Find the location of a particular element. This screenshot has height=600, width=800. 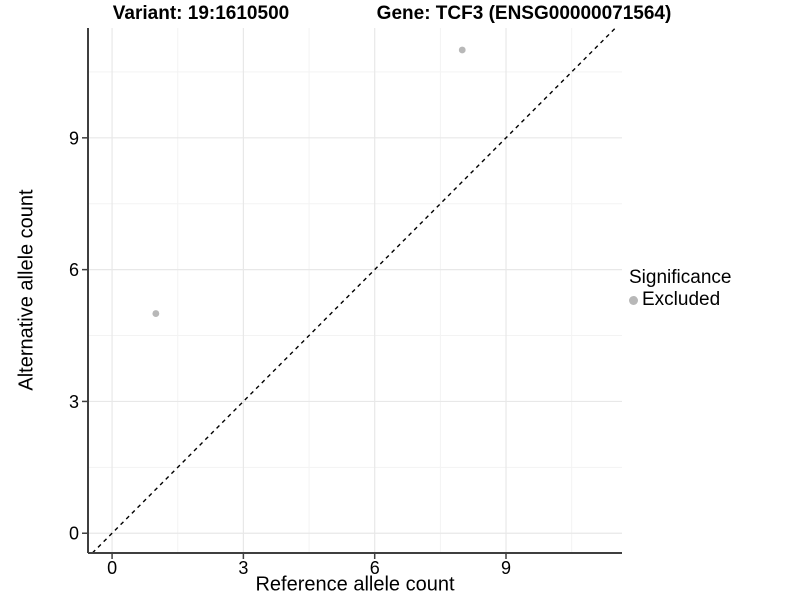

y-tick-label: 9 is located at coordinates (74, 138).